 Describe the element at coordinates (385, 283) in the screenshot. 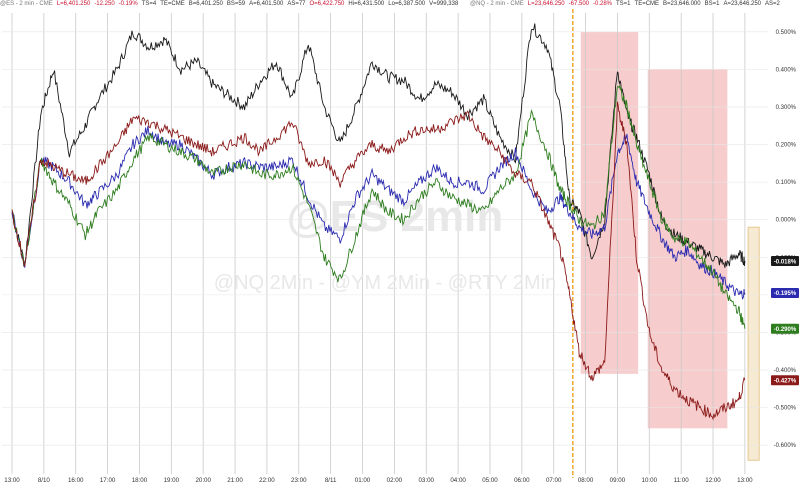

I see `watermark-sub: @NQ 2Min - @YM 2Min - @RTY 2Min` at that location.